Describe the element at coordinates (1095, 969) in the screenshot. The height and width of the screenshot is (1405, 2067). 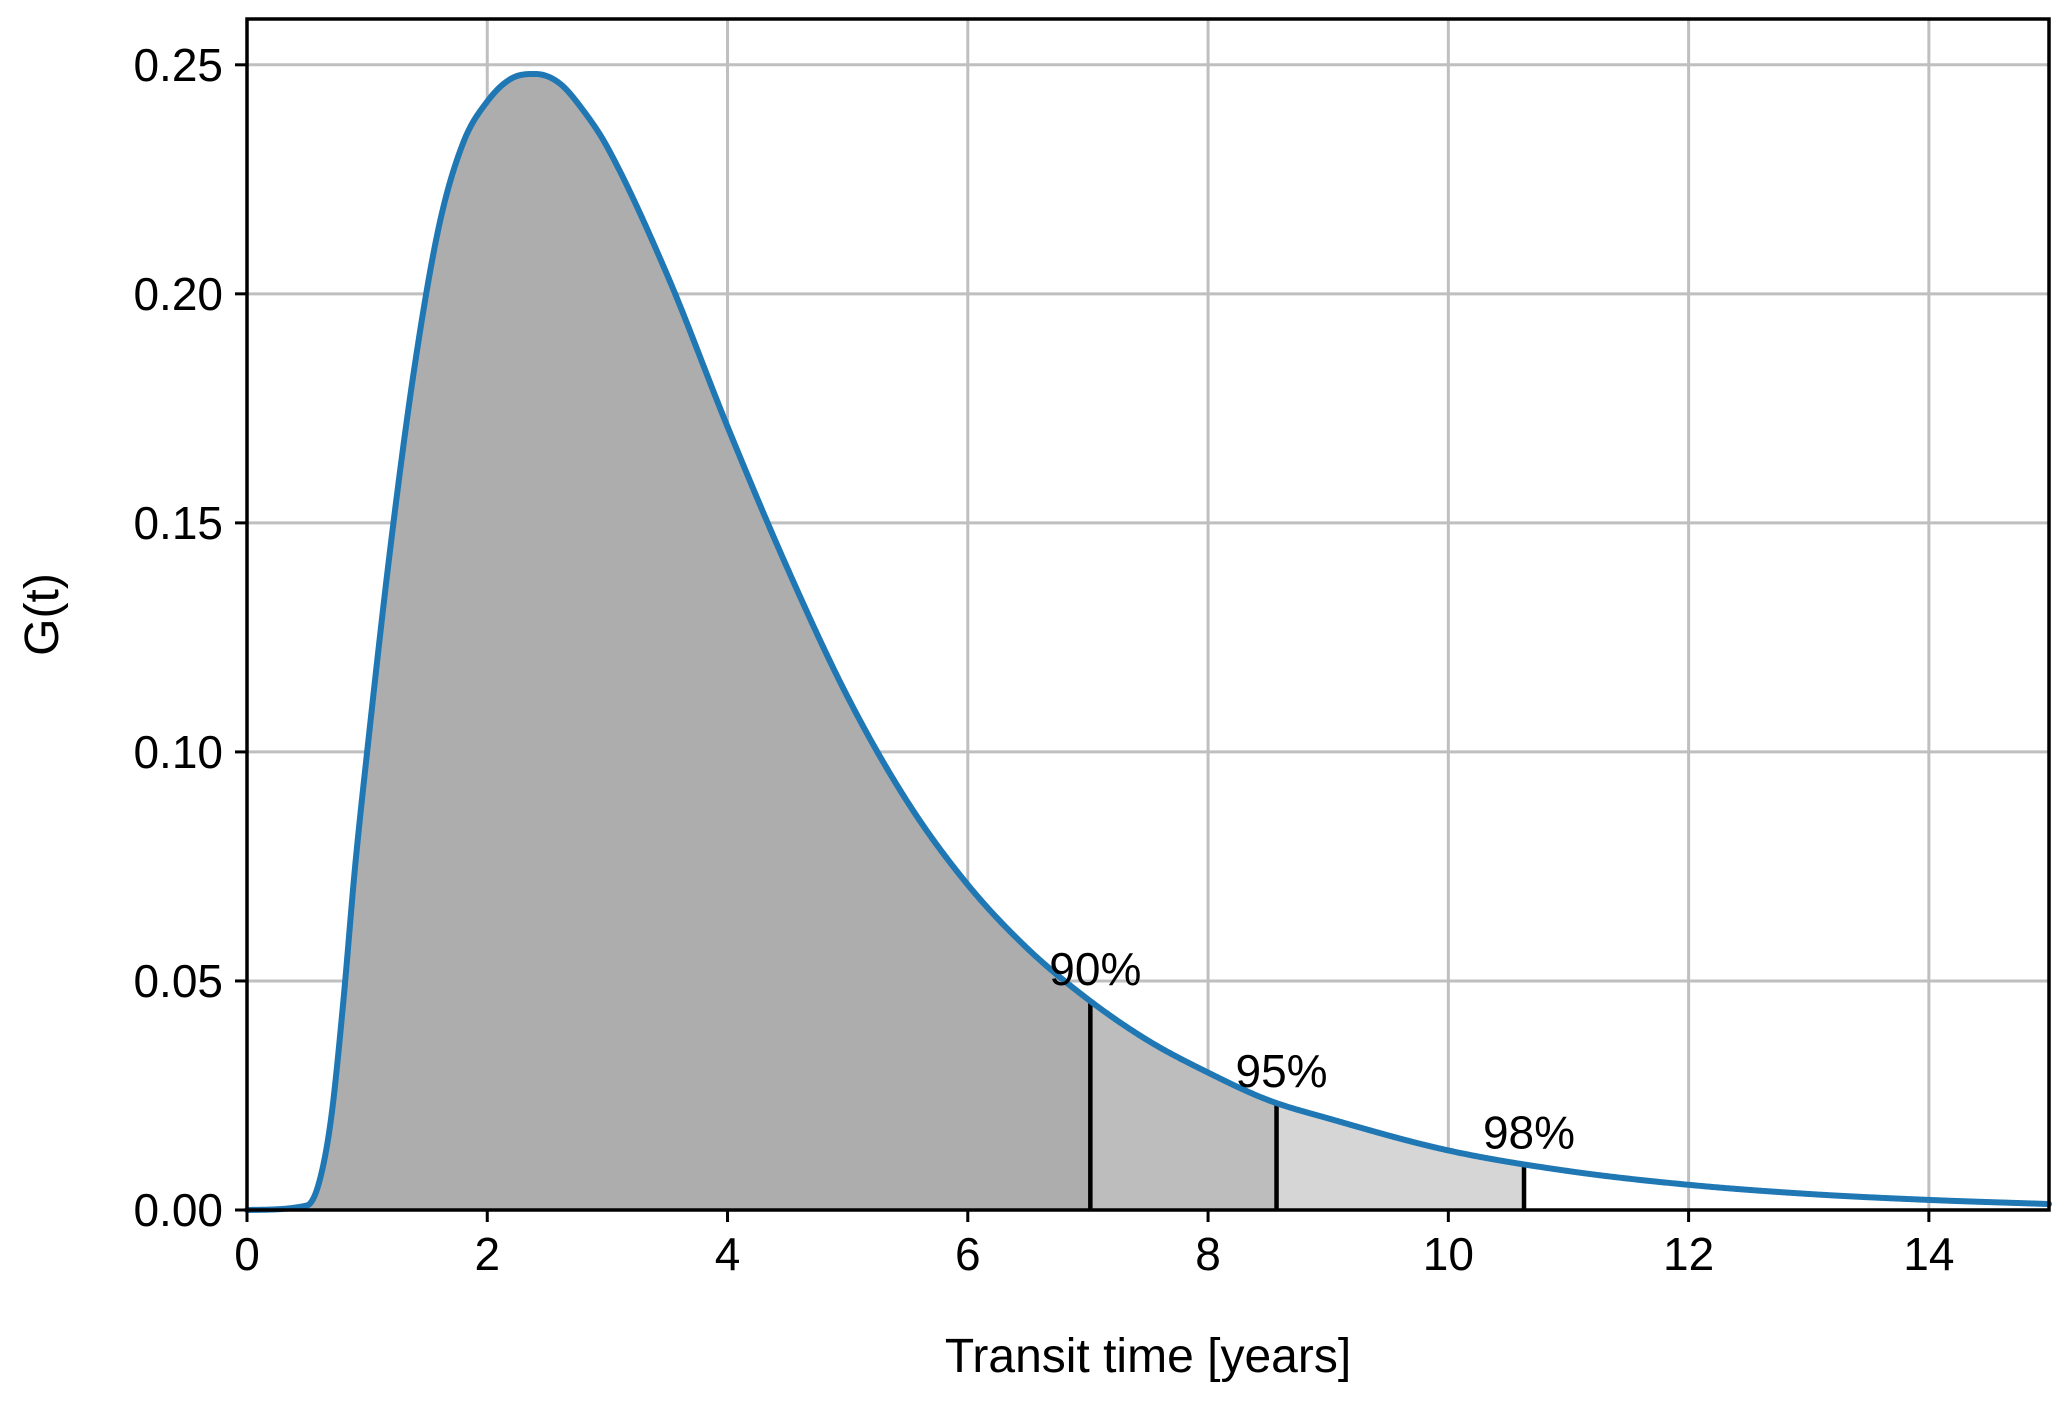
I see `percentile-label: 90%` at that location.